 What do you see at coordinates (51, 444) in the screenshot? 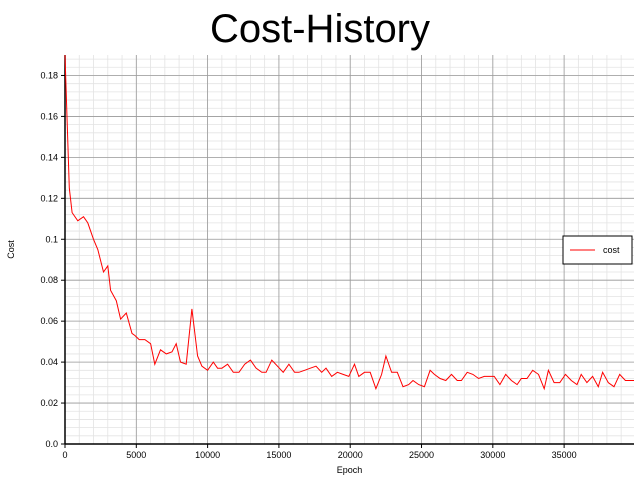
I see `y-tick-label: 0.0` at bounding box center [51, 444].